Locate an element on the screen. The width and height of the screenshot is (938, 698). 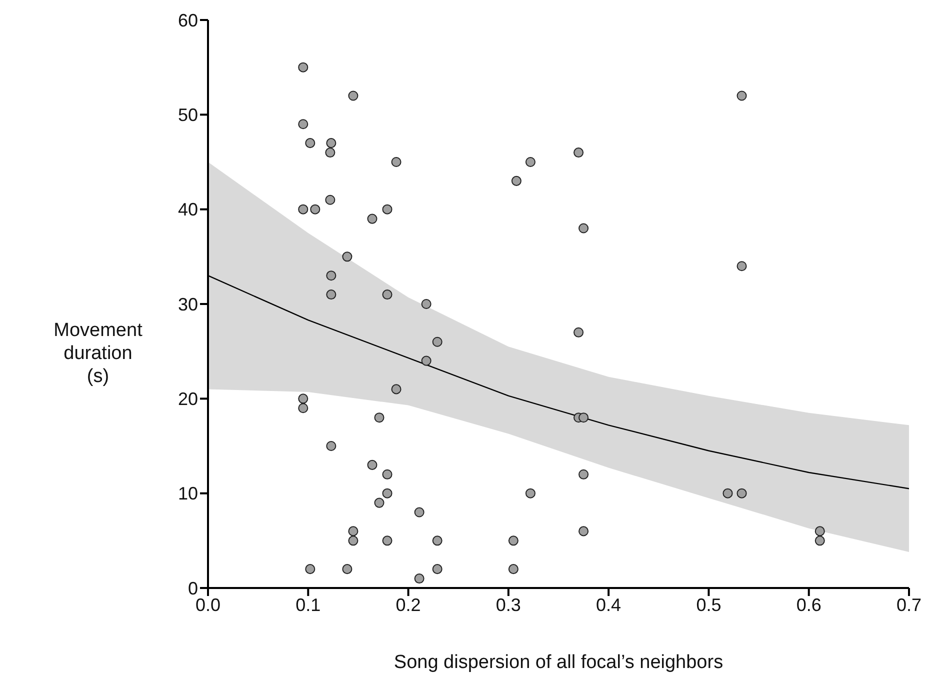
x-tick-label: 0.5 is located at coordinates (709, 604).